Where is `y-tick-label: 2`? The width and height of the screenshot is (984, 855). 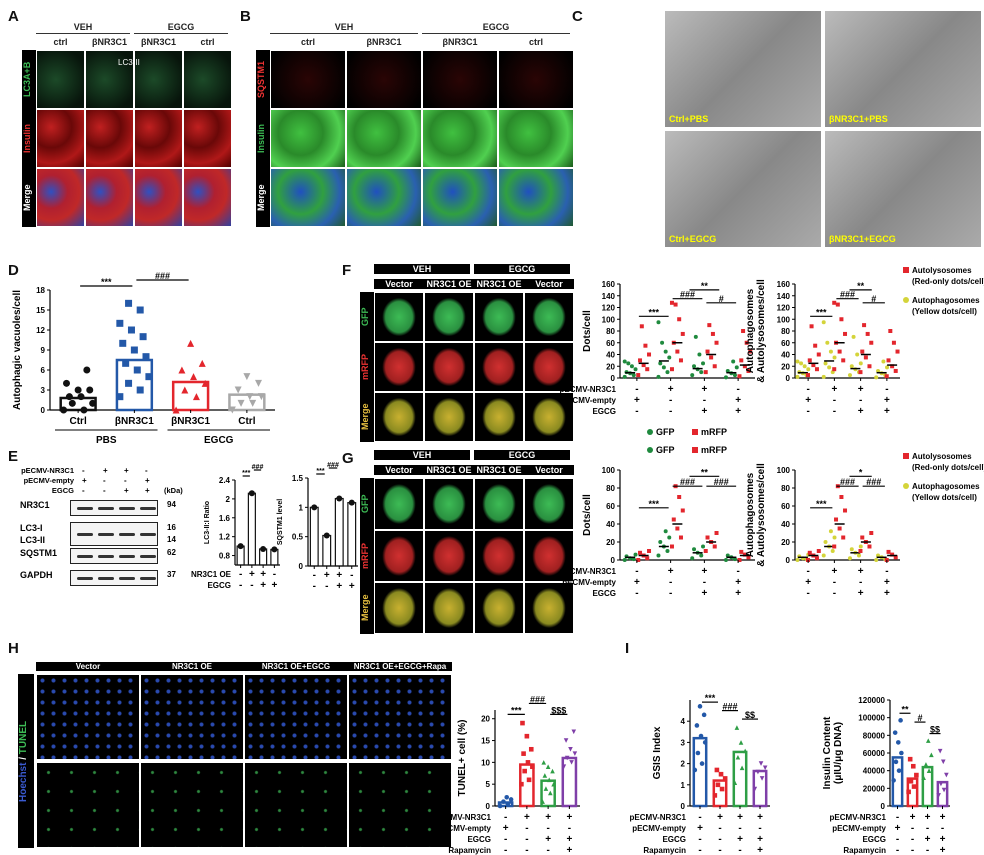
y-tick-label: 2 is located at coordinates (228, 499).